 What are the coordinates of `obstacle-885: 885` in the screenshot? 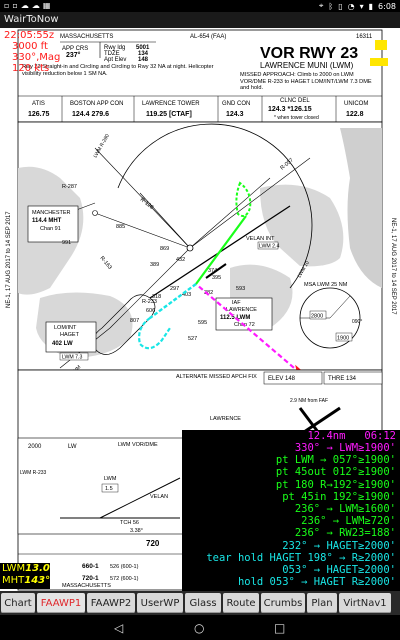 It's located at (120, 227).